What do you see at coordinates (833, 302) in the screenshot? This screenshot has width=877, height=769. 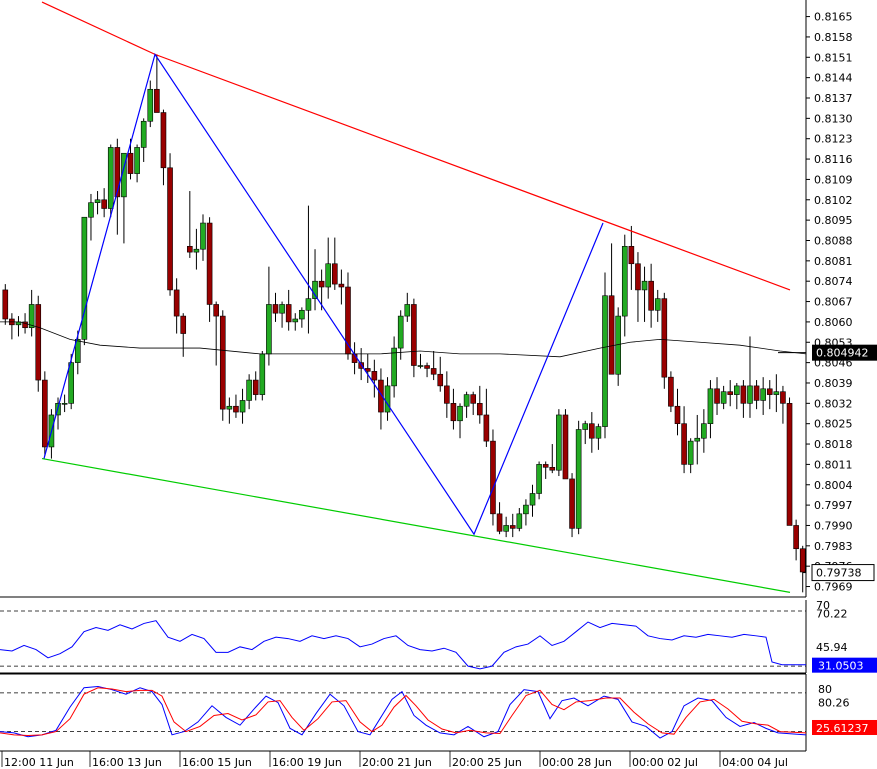 I see `price-tick-label: 0.8067` at bounding box center [833, 302].